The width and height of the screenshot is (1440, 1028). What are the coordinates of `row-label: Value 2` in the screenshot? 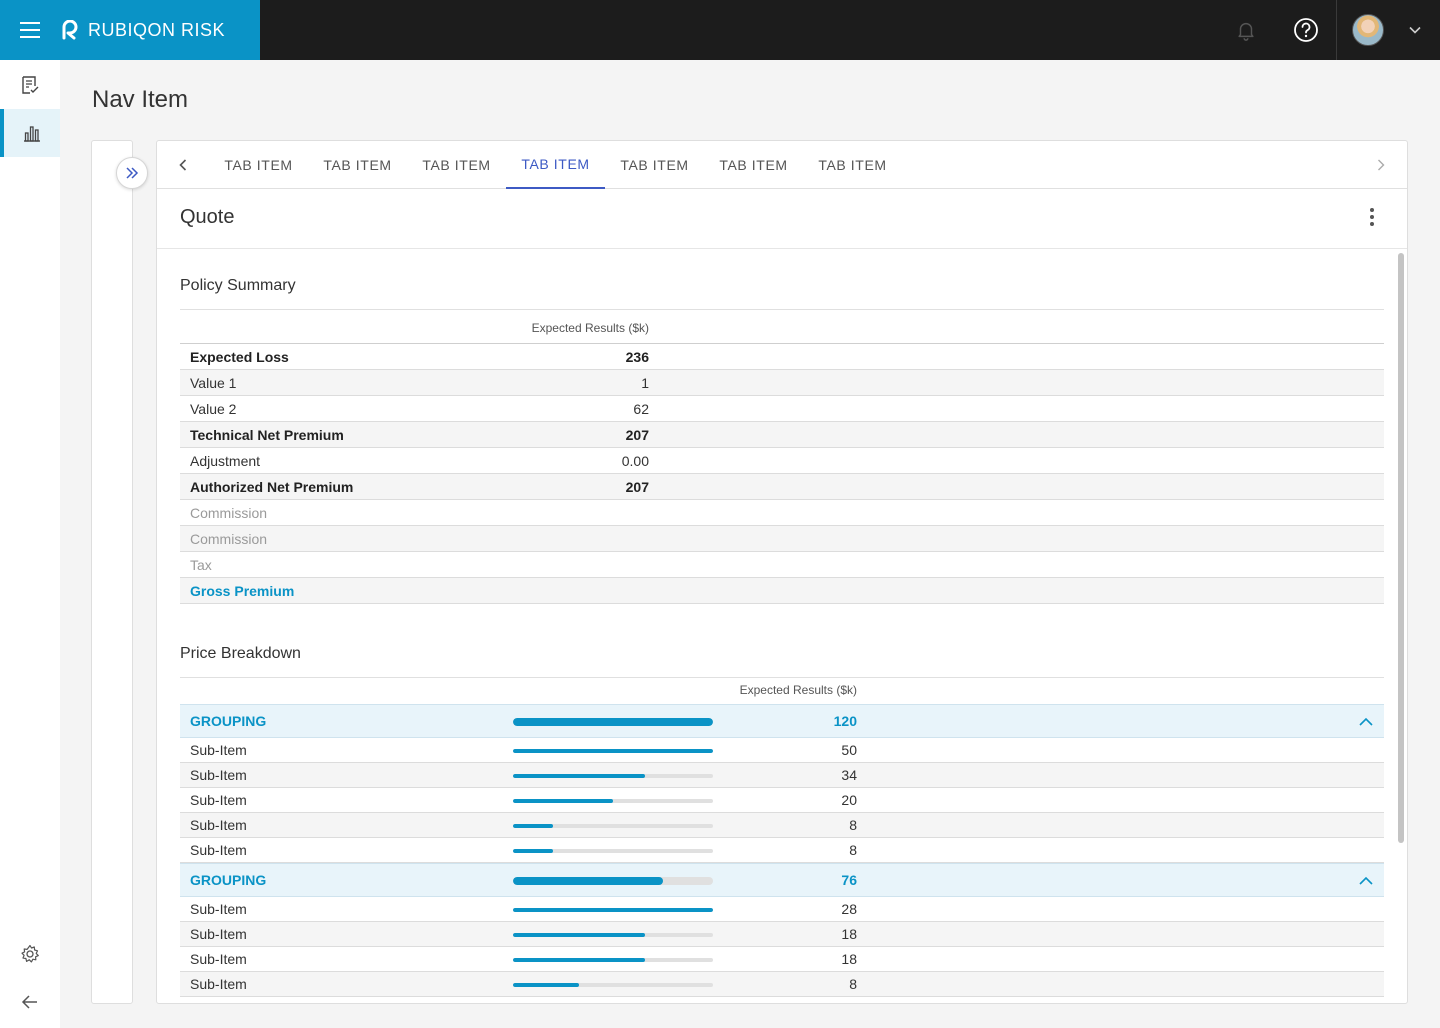 It's located at (213, 409).